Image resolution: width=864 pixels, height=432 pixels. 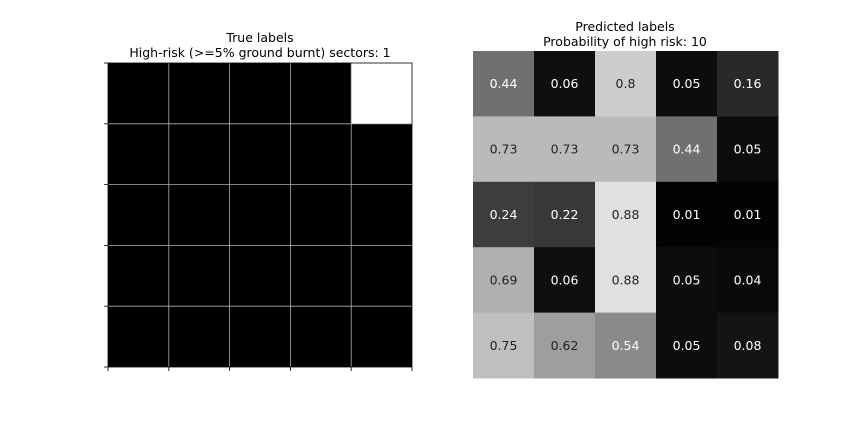 What do you see at coordinates (259, 52) in the screenshot?
I see `true-labels-subtitle: High-risk (>=5% ground burnt) sectors: 1` at bounding box center [259, 52].